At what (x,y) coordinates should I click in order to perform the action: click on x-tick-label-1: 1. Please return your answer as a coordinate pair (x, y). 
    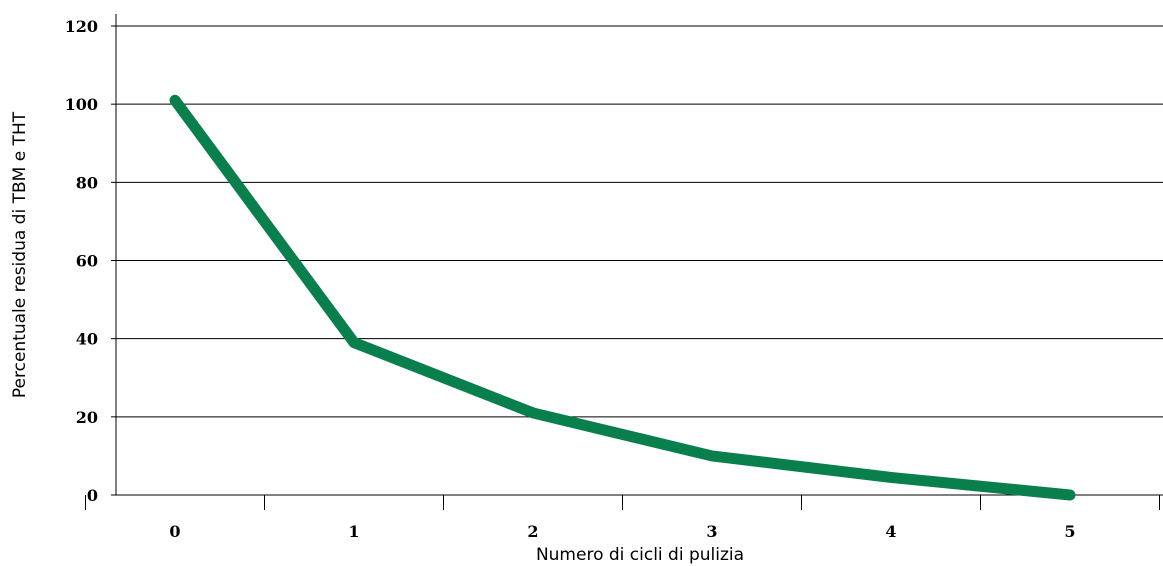
    Looking at the image, I should click on (353, 531).